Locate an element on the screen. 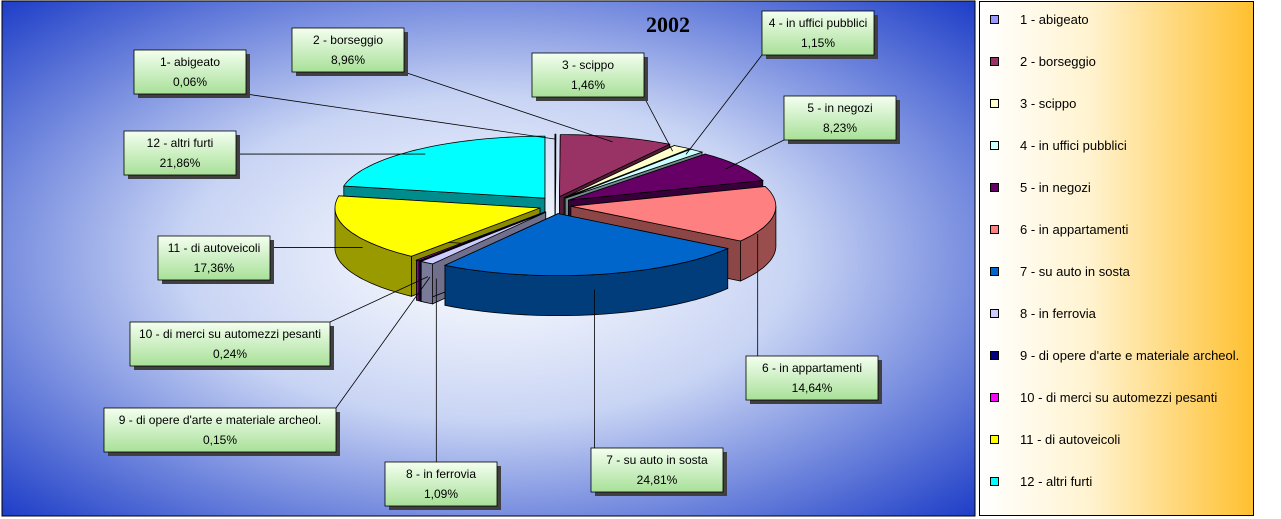 This screenshot has height=519, width=1281. callout-label: 9 - di opere d'arte e materiale archeol. is located at coordinates (220, 420).